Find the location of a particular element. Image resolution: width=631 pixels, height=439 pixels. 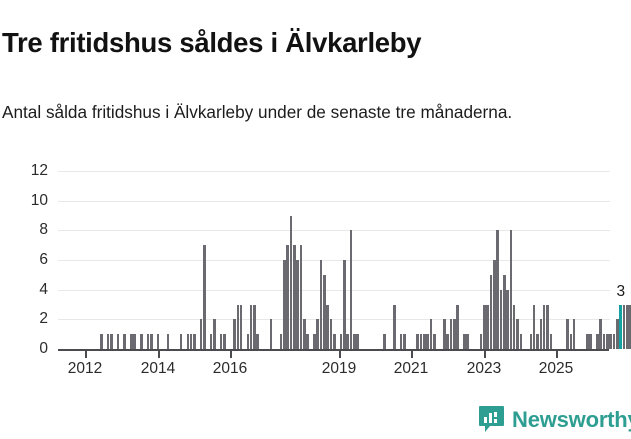

newsworthy-logo: Newsworthy is located at coordinates (554, 419).